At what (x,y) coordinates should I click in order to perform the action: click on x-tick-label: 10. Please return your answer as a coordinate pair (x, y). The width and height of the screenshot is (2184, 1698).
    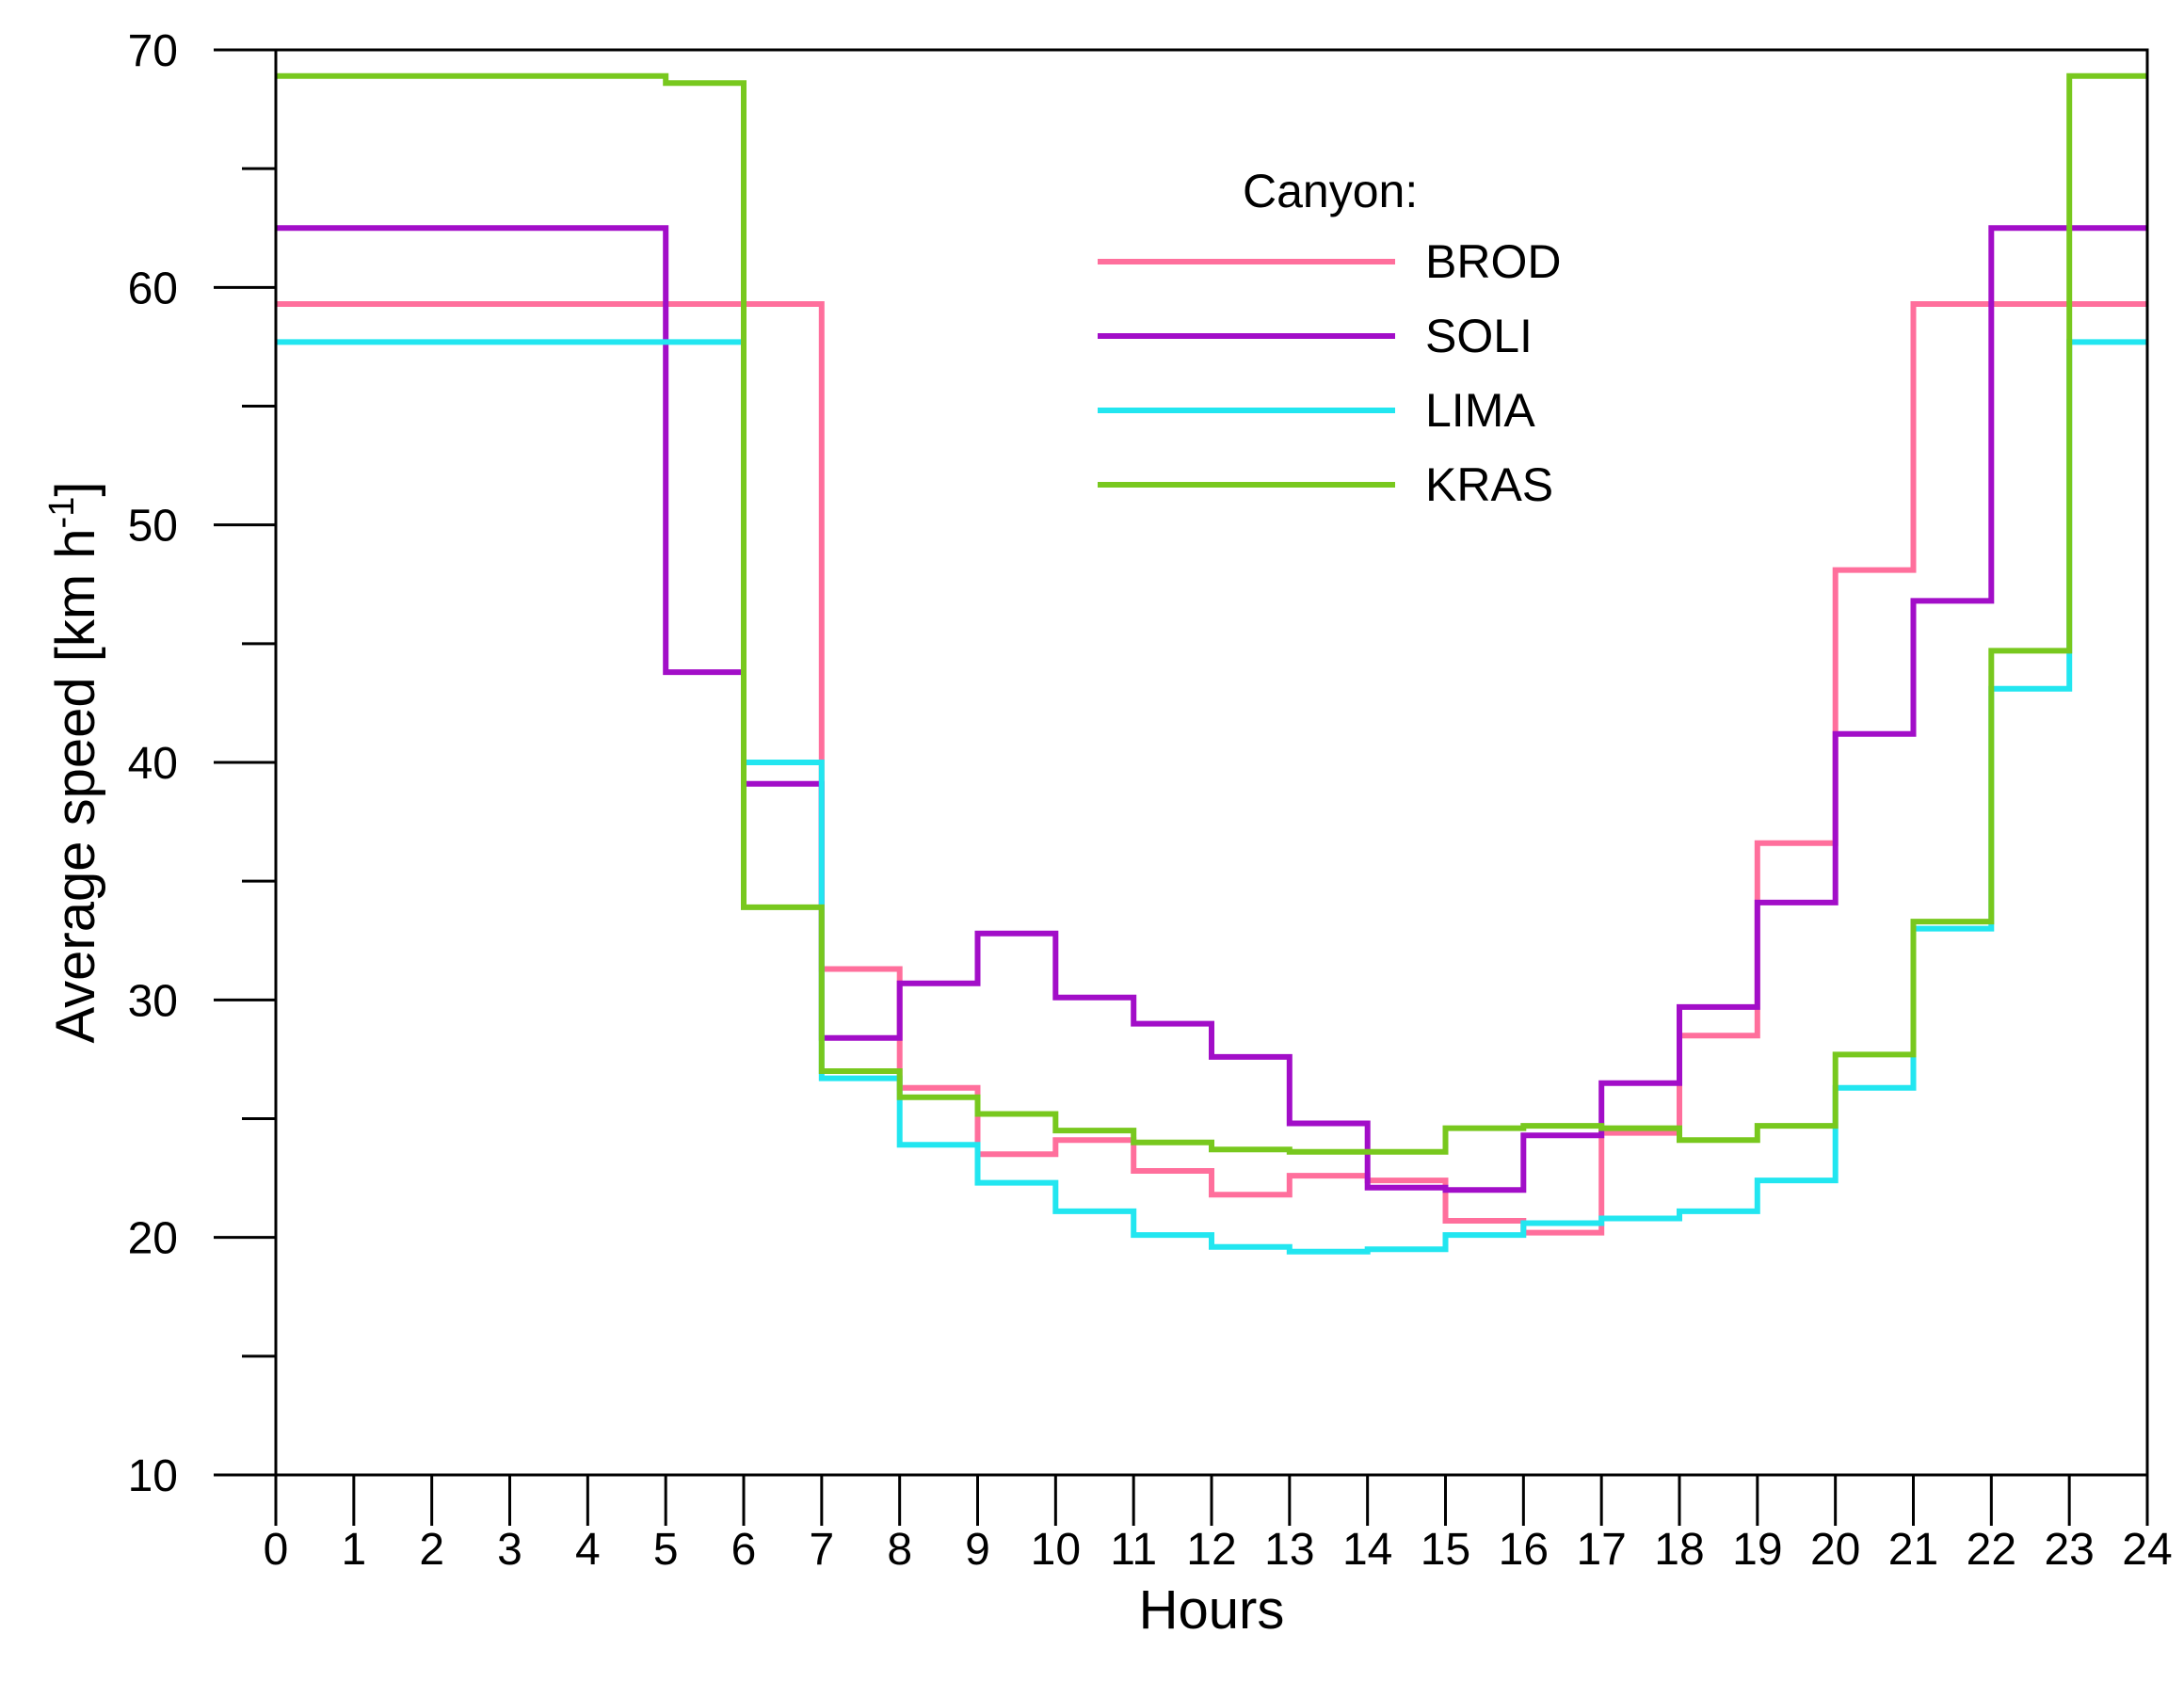
    Looking at the image, I should click on (1056, 1550).